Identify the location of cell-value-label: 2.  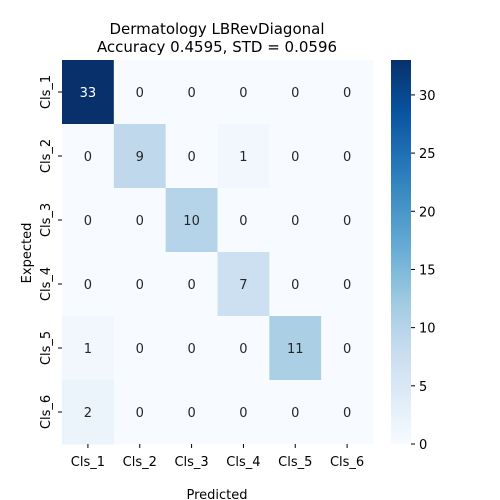
(88, 413).